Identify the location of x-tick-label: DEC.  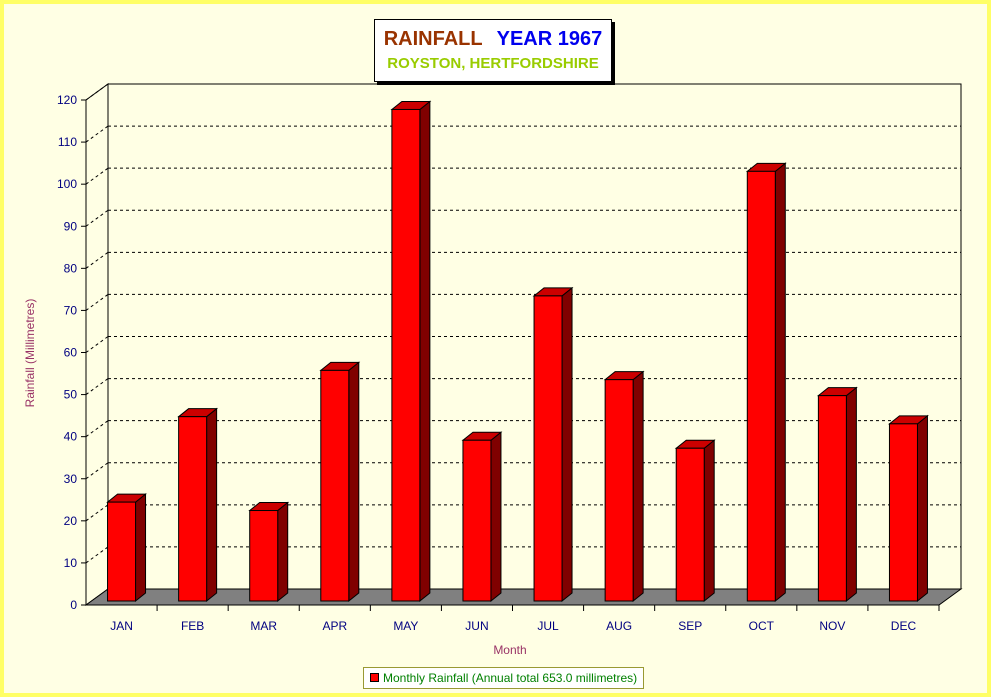
(904, 626).